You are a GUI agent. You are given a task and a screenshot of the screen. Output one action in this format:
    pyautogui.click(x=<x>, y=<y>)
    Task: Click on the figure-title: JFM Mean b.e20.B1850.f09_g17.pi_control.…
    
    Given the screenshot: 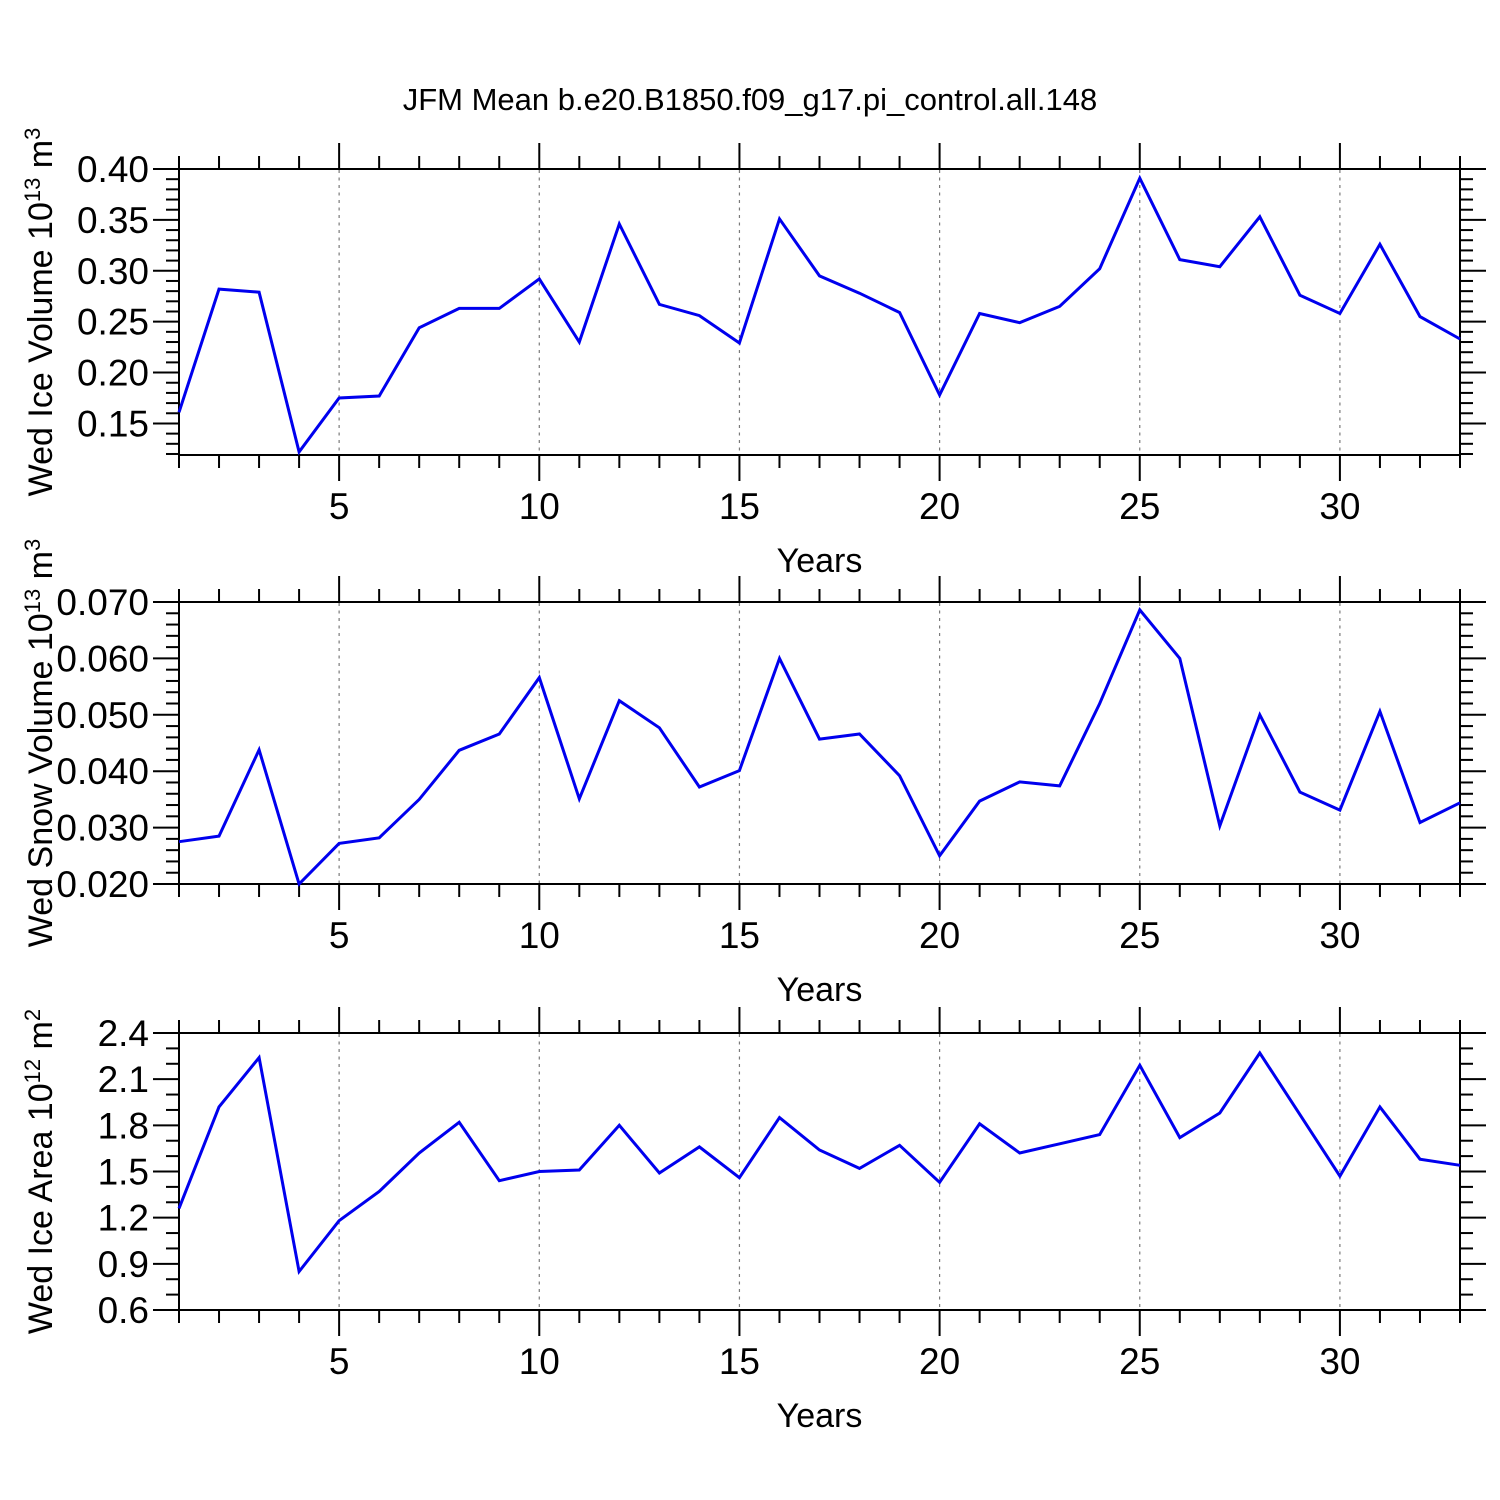 What is the action you would take?
    pyautogui.click(x=750, y=99)
    